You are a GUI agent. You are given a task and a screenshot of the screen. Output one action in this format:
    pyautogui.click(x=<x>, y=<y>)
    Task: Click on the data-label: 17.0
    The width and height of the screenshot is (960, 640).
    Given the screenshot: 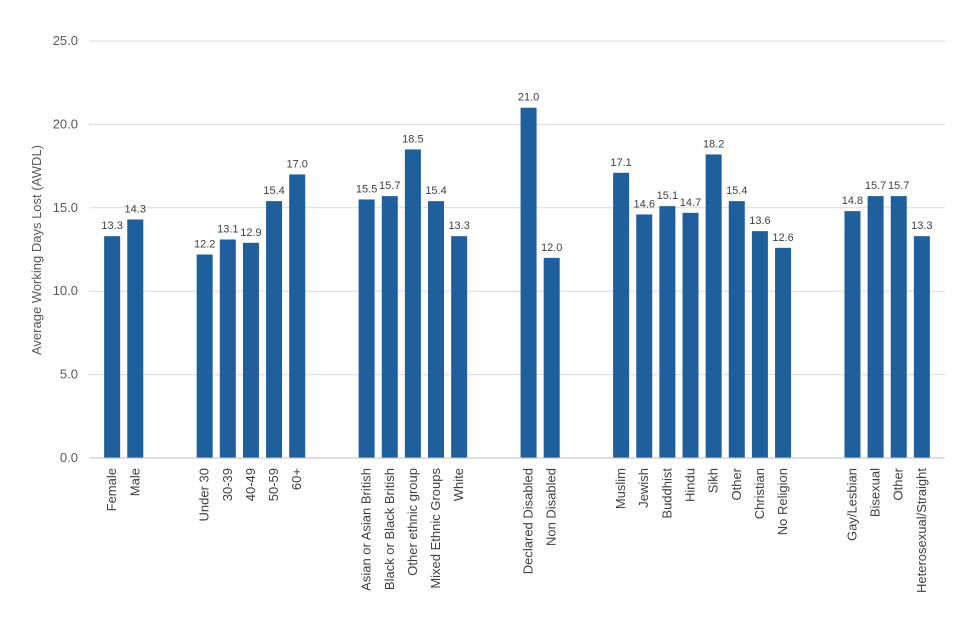 What is the action you would take?
    pyautogui.click(x=297, y=164)
    